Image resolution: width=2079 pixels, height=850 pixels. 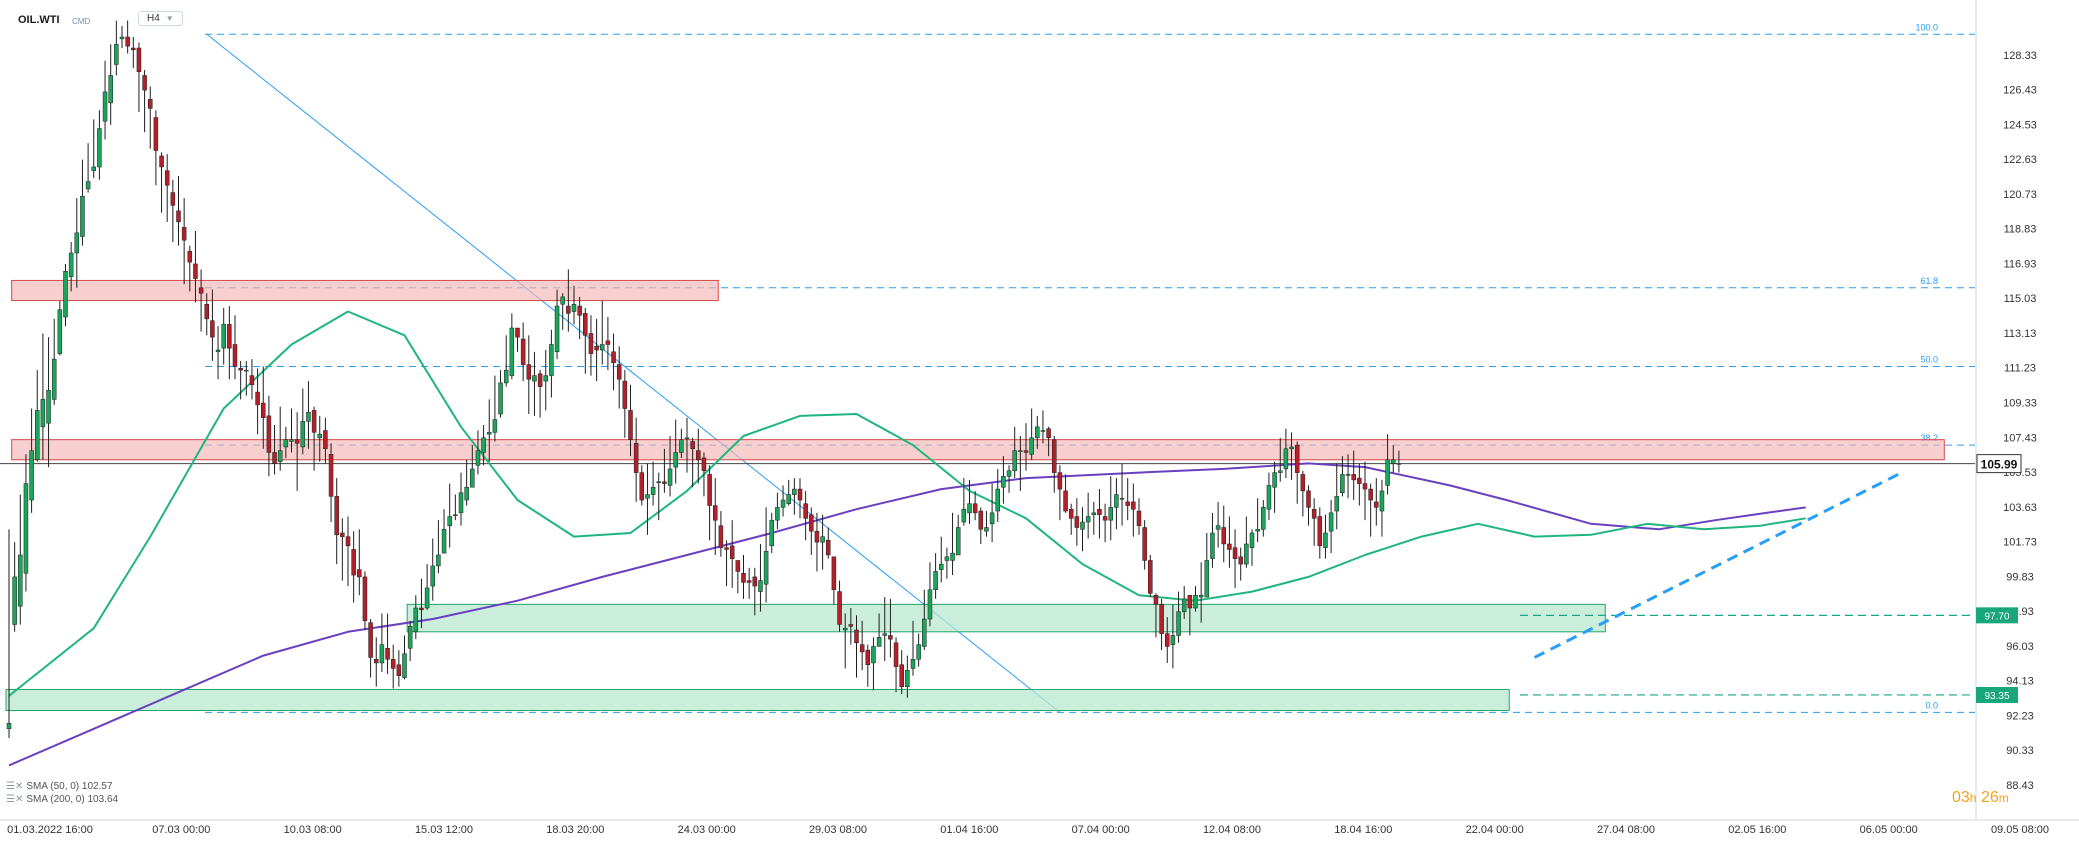 What do you see at coordinates (2003, 798) in the screenshot?
I see `countdown-minutes-unit: m` at bounding box center [2003, 798].